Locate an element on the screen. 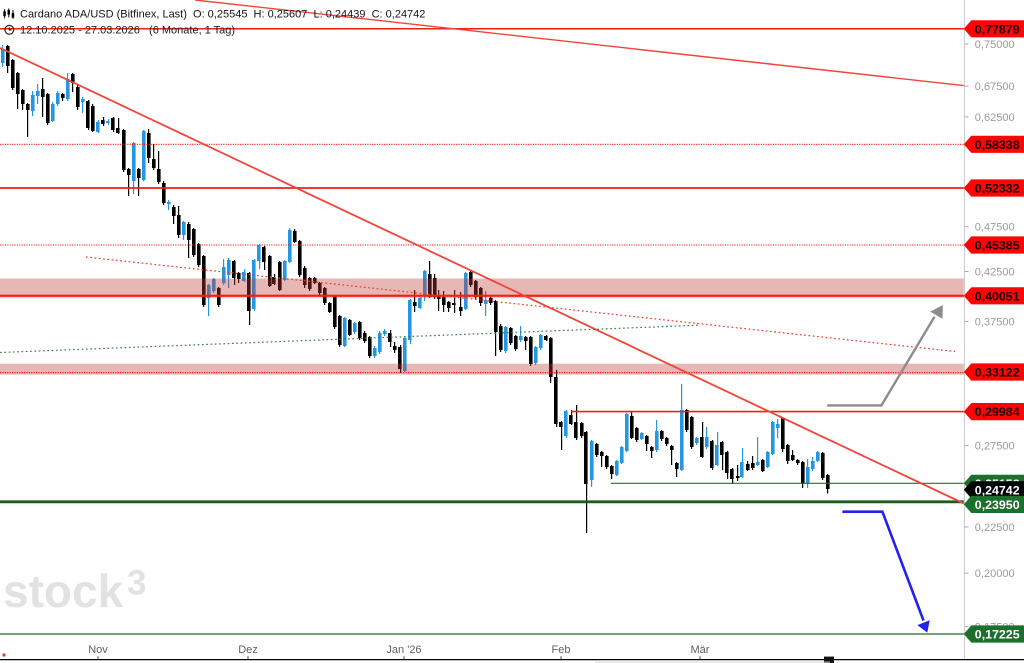  svg-text: 0,22500 is located at coordinates (995, 528).